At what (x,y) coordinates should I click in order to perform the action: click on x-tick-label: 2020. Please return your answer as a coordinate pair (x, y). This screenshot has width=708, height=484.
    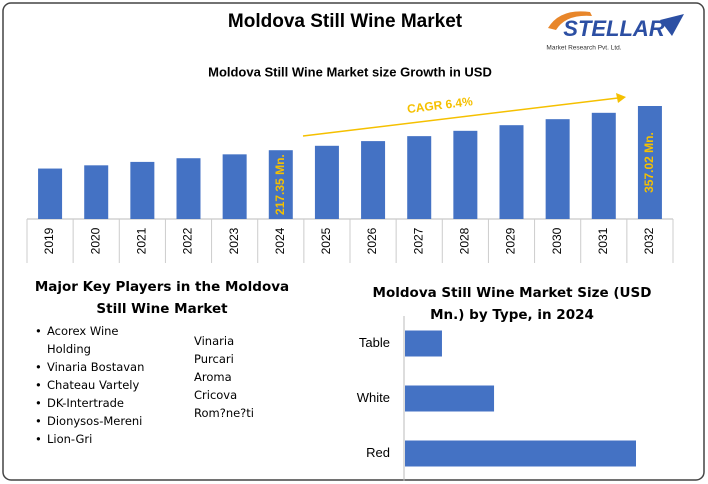
    Looking at the image, I should click on (95, 240).